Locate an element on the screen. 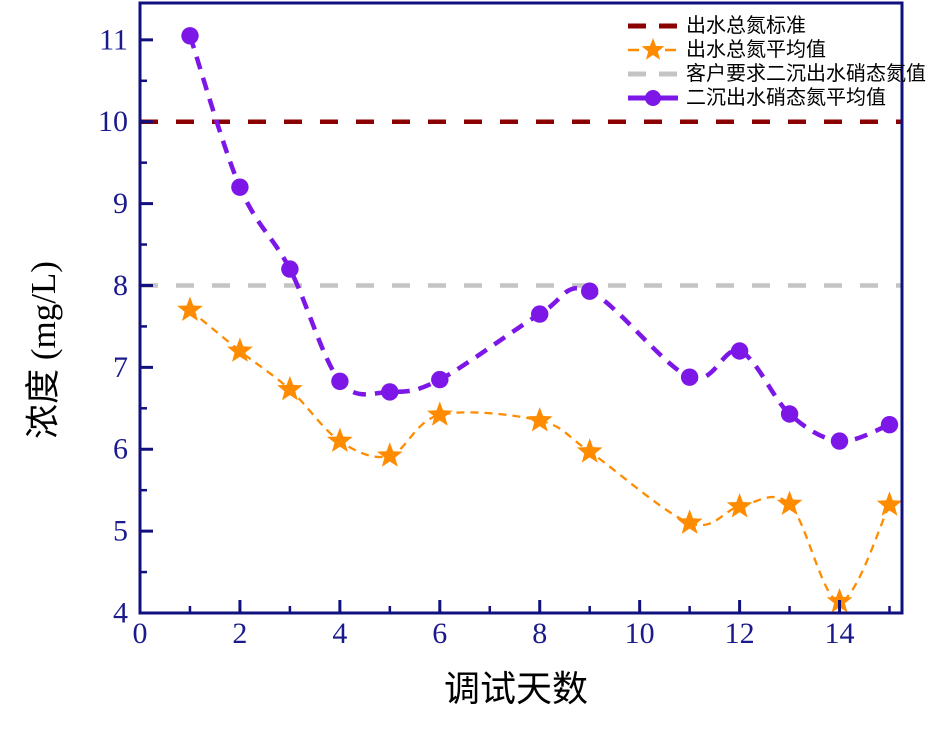 Image resolution: width=947 pixels, height=730 pixels. x-tick-label: 0 is located at coordinates (140, 633).